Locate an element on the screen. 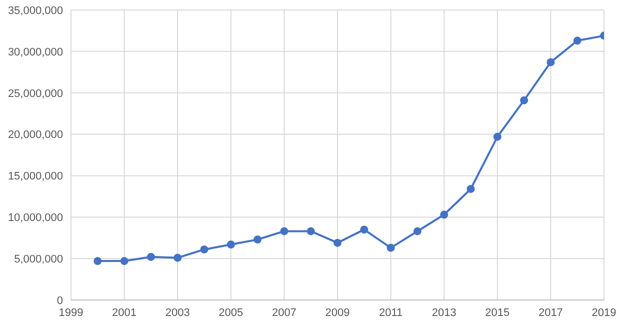 The image size is (626, 330). x-tick-label: 2007 is located at coordinates (284, 312).